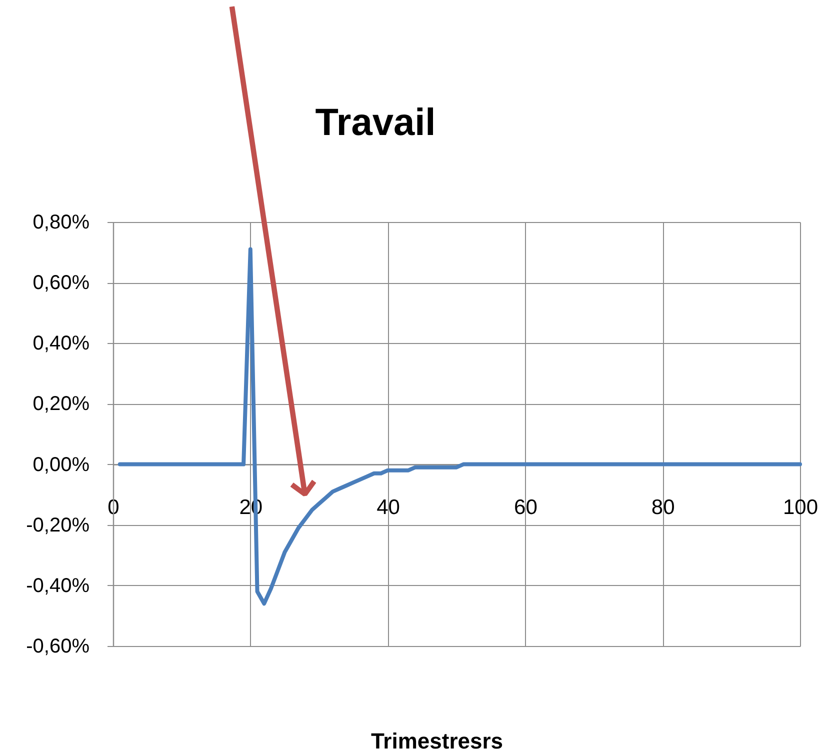  Describe the element at coordinates (663, 507) in the screenshot. I see `x-tick-label: 80` at that location.